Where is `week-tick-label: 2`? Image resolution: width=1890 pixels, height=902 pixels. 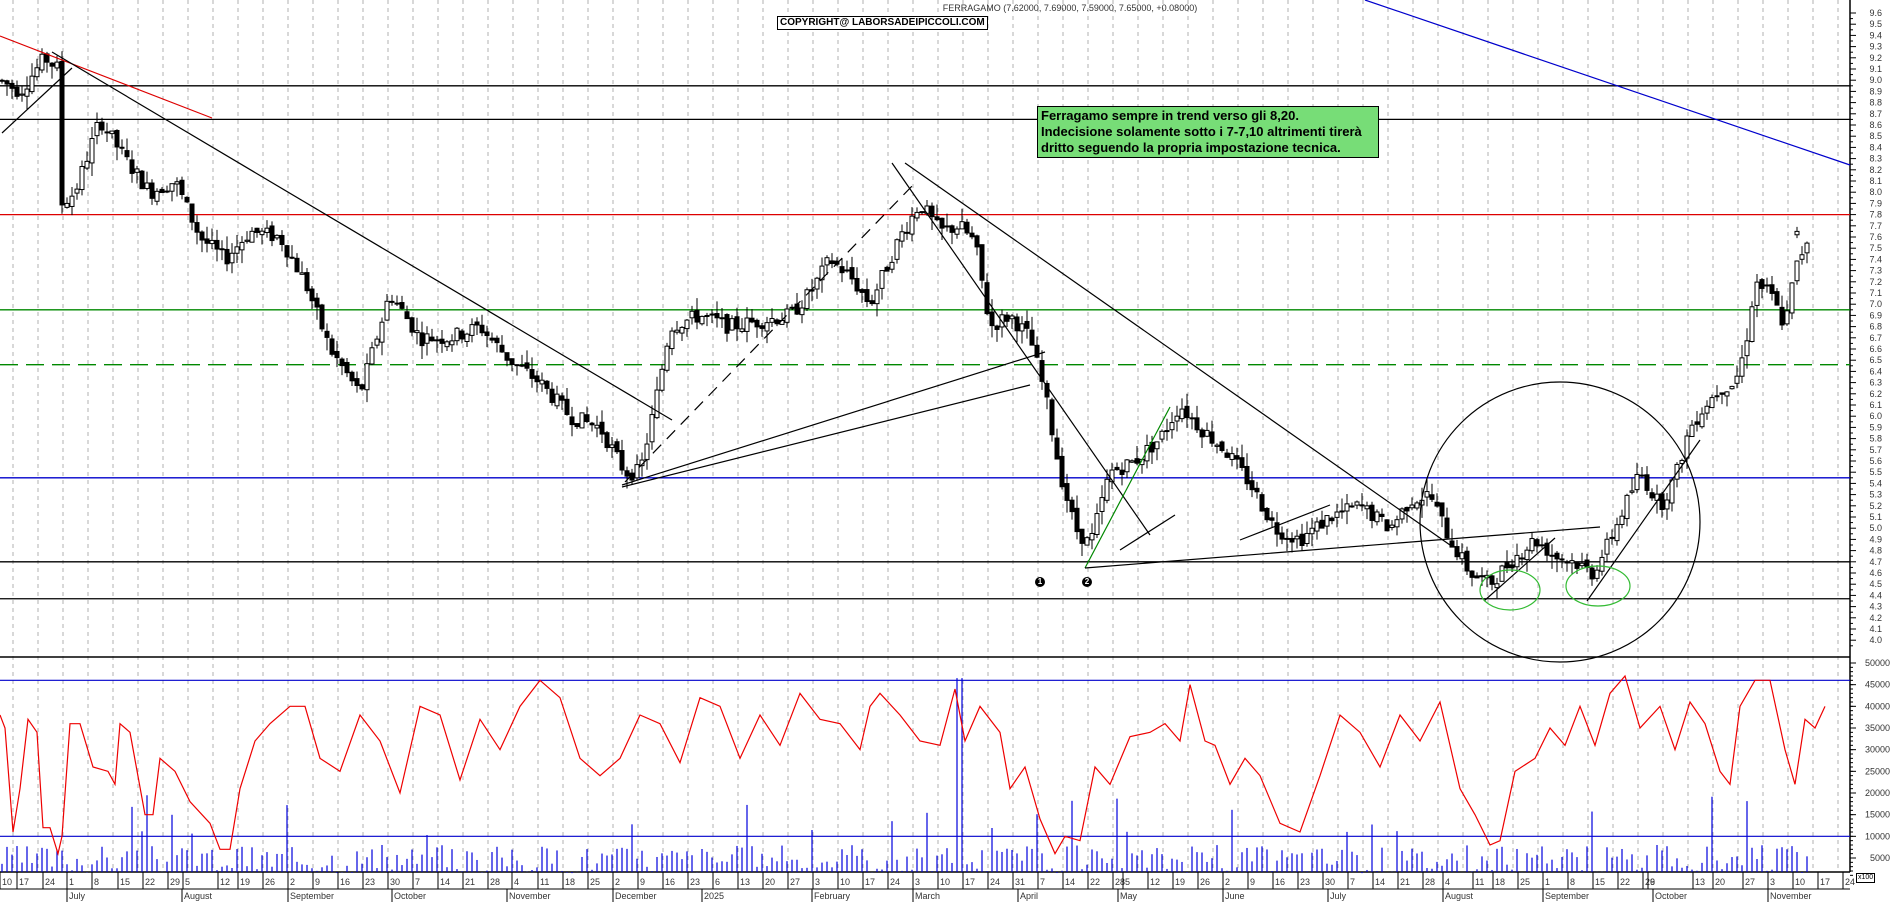
week-tick-label: 2 is located at coordinates (617, 882).